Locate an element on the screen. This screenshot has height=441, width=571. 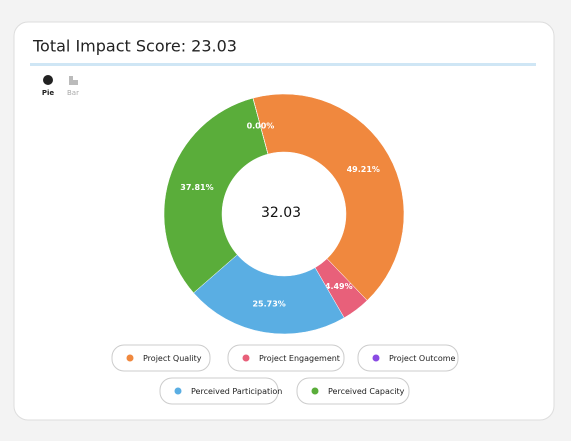
bar-toggle: Bar is located at coordinates (73, 86).